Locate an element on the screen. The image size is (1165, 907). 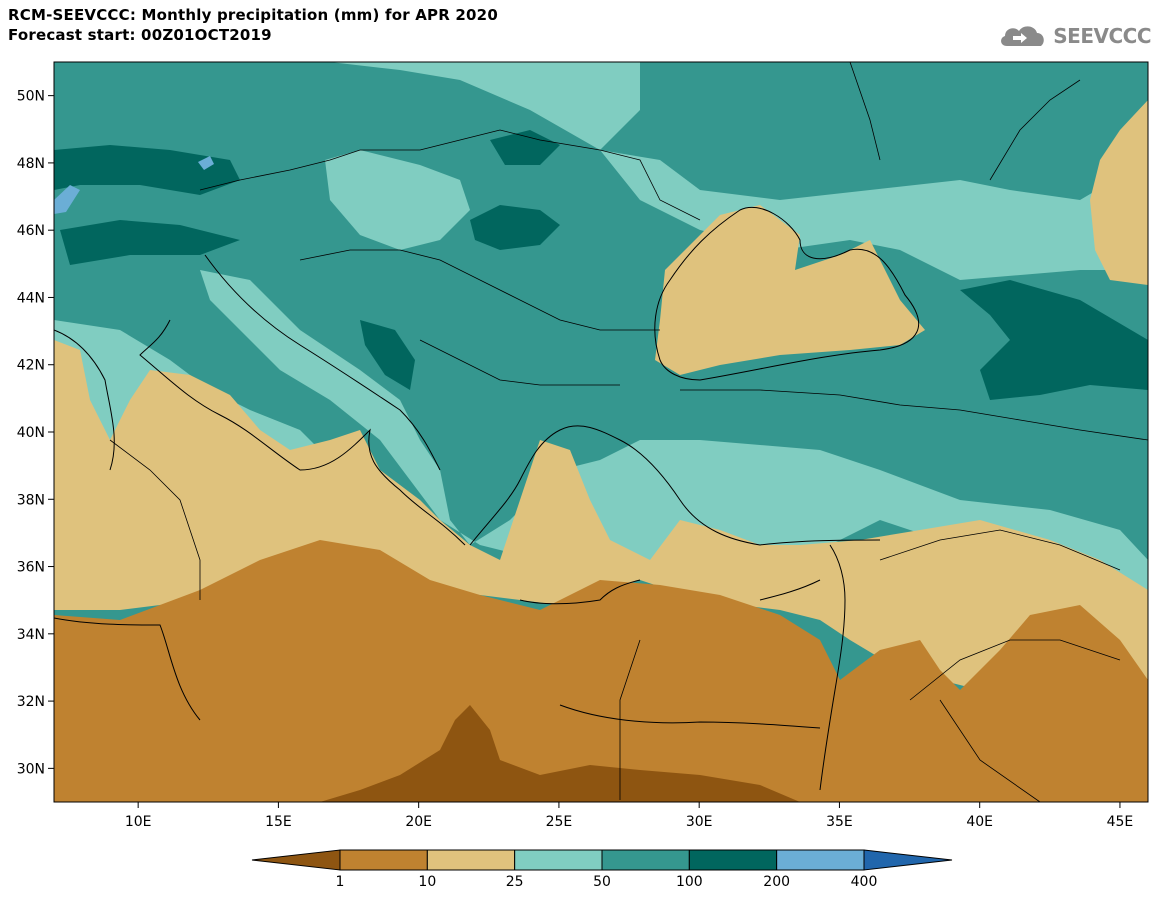
x-tick-label: 25E is located at coordinates (559, 822).